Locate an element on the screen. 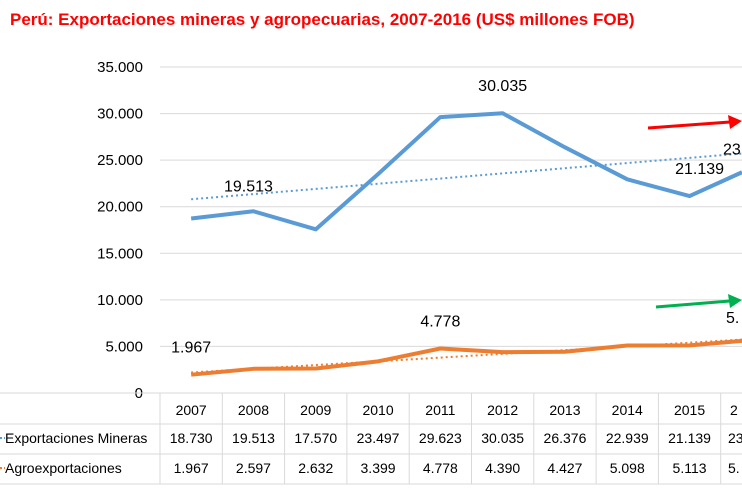  y-tick-label: 10.000 is located at coordinates (120, 300).